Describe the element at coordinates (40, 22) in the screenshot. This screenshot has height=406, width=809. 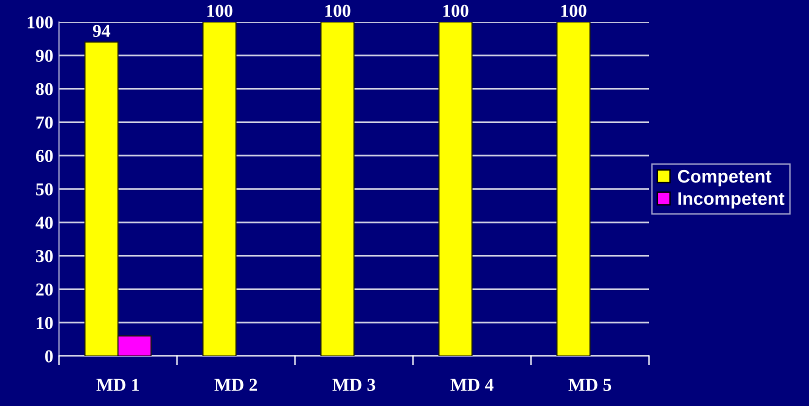
I see `y-tick-label: 100` at that location.